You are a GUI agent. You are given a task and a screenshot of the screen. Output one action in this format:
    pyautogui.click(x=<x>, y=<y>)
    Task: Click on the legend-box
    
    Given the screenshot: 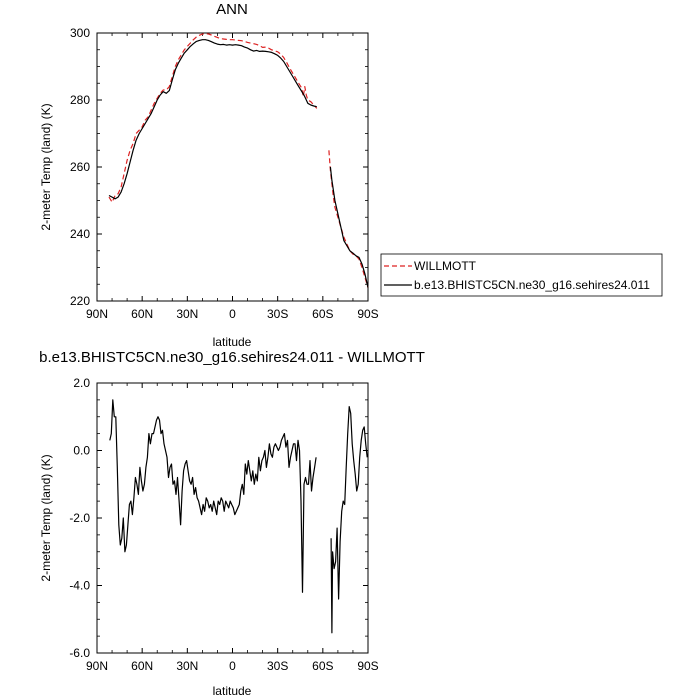 What is the action you would take?
    pyautogui.click(x=521, y=275)
    